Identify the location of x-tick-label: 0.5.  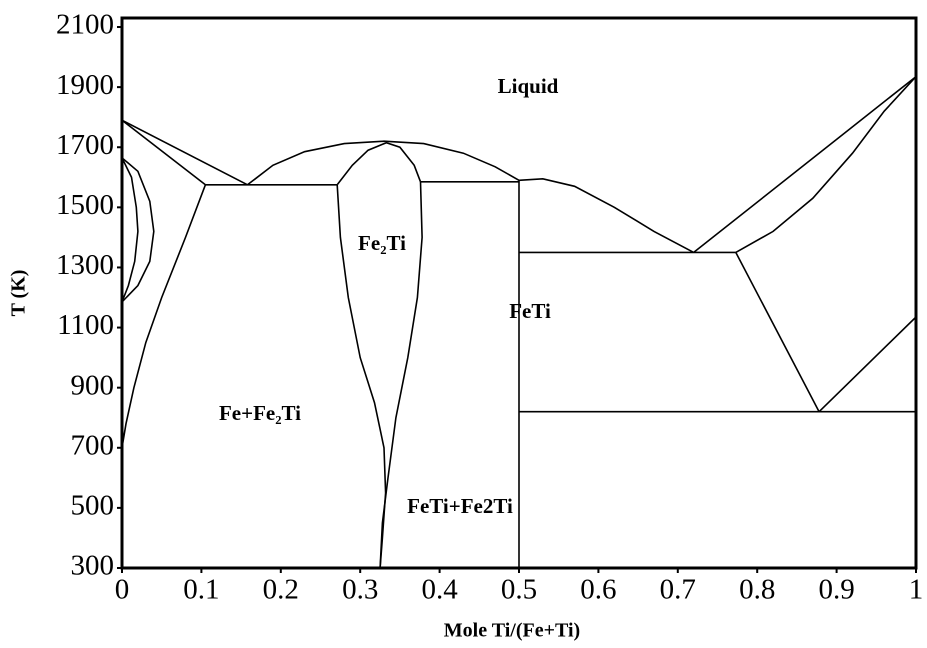
(519, 590).